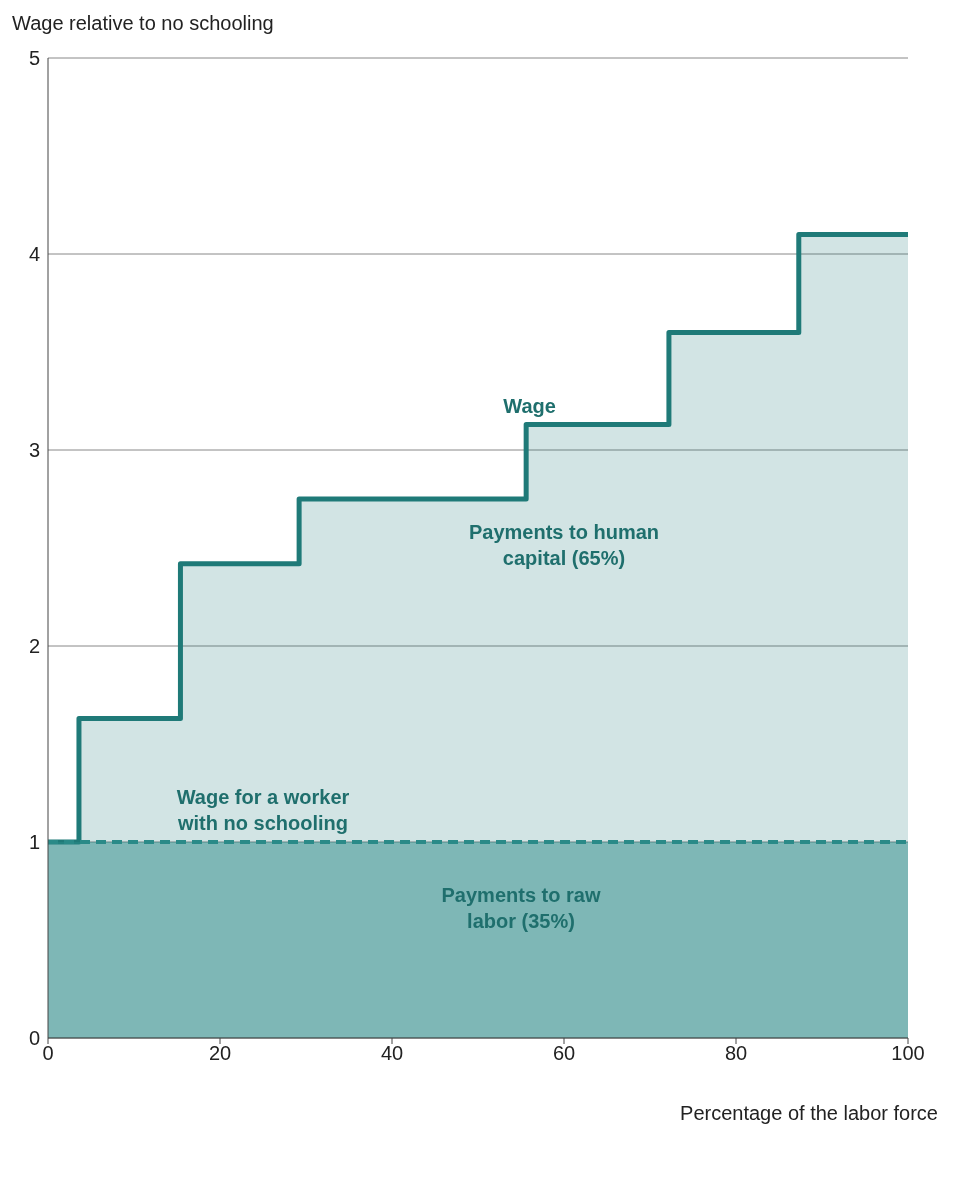  I want to click on x-tick-label: 80, so click(736, 1053).